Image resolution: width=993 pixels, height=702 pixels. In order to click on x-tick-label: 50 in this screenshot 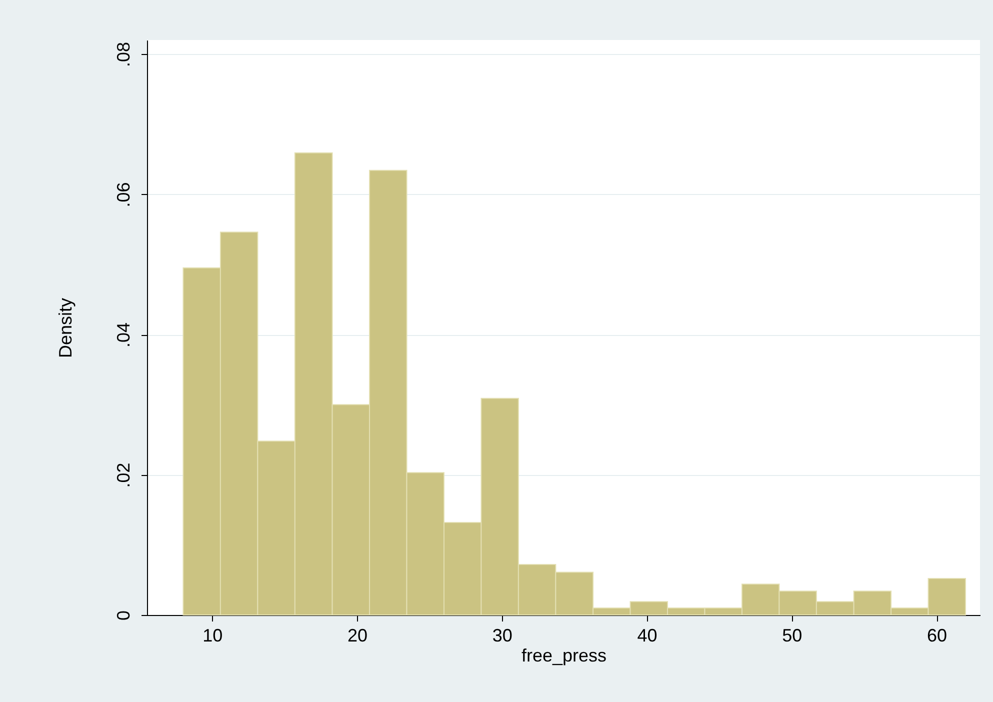, I will do `click(792, 636)`.